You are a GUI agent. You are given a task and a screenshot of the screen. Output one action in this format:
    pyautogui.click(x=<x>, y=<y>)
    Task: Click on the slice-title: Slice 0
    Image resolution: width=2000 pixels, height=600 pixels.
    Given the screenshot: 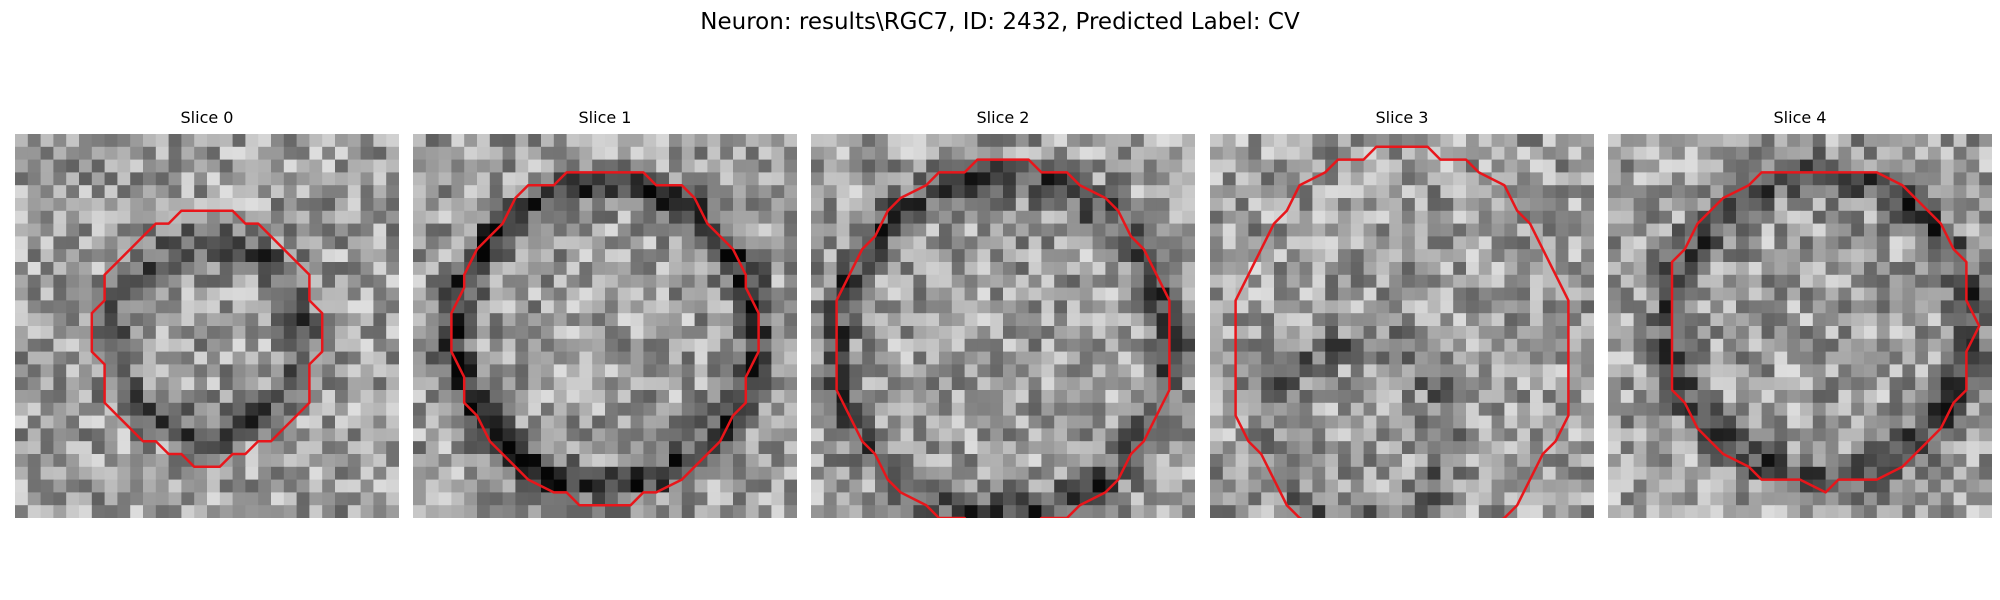 What is the action you would take?
    pyautogui.click(x=207, y=117)
    